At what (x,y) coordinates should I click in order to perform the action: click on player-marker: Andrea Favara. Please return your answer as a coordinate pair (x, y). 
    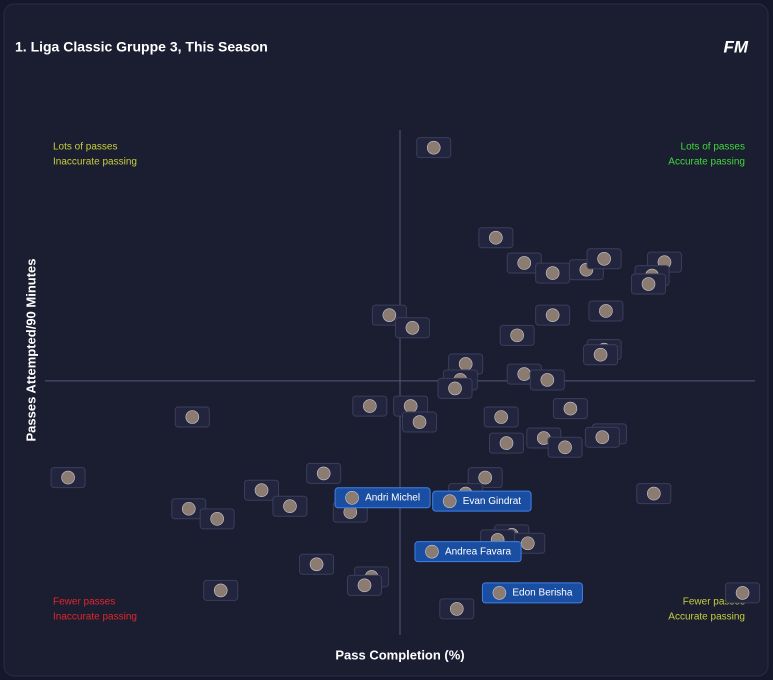
    Looking at the image, I should click on (468, 552).